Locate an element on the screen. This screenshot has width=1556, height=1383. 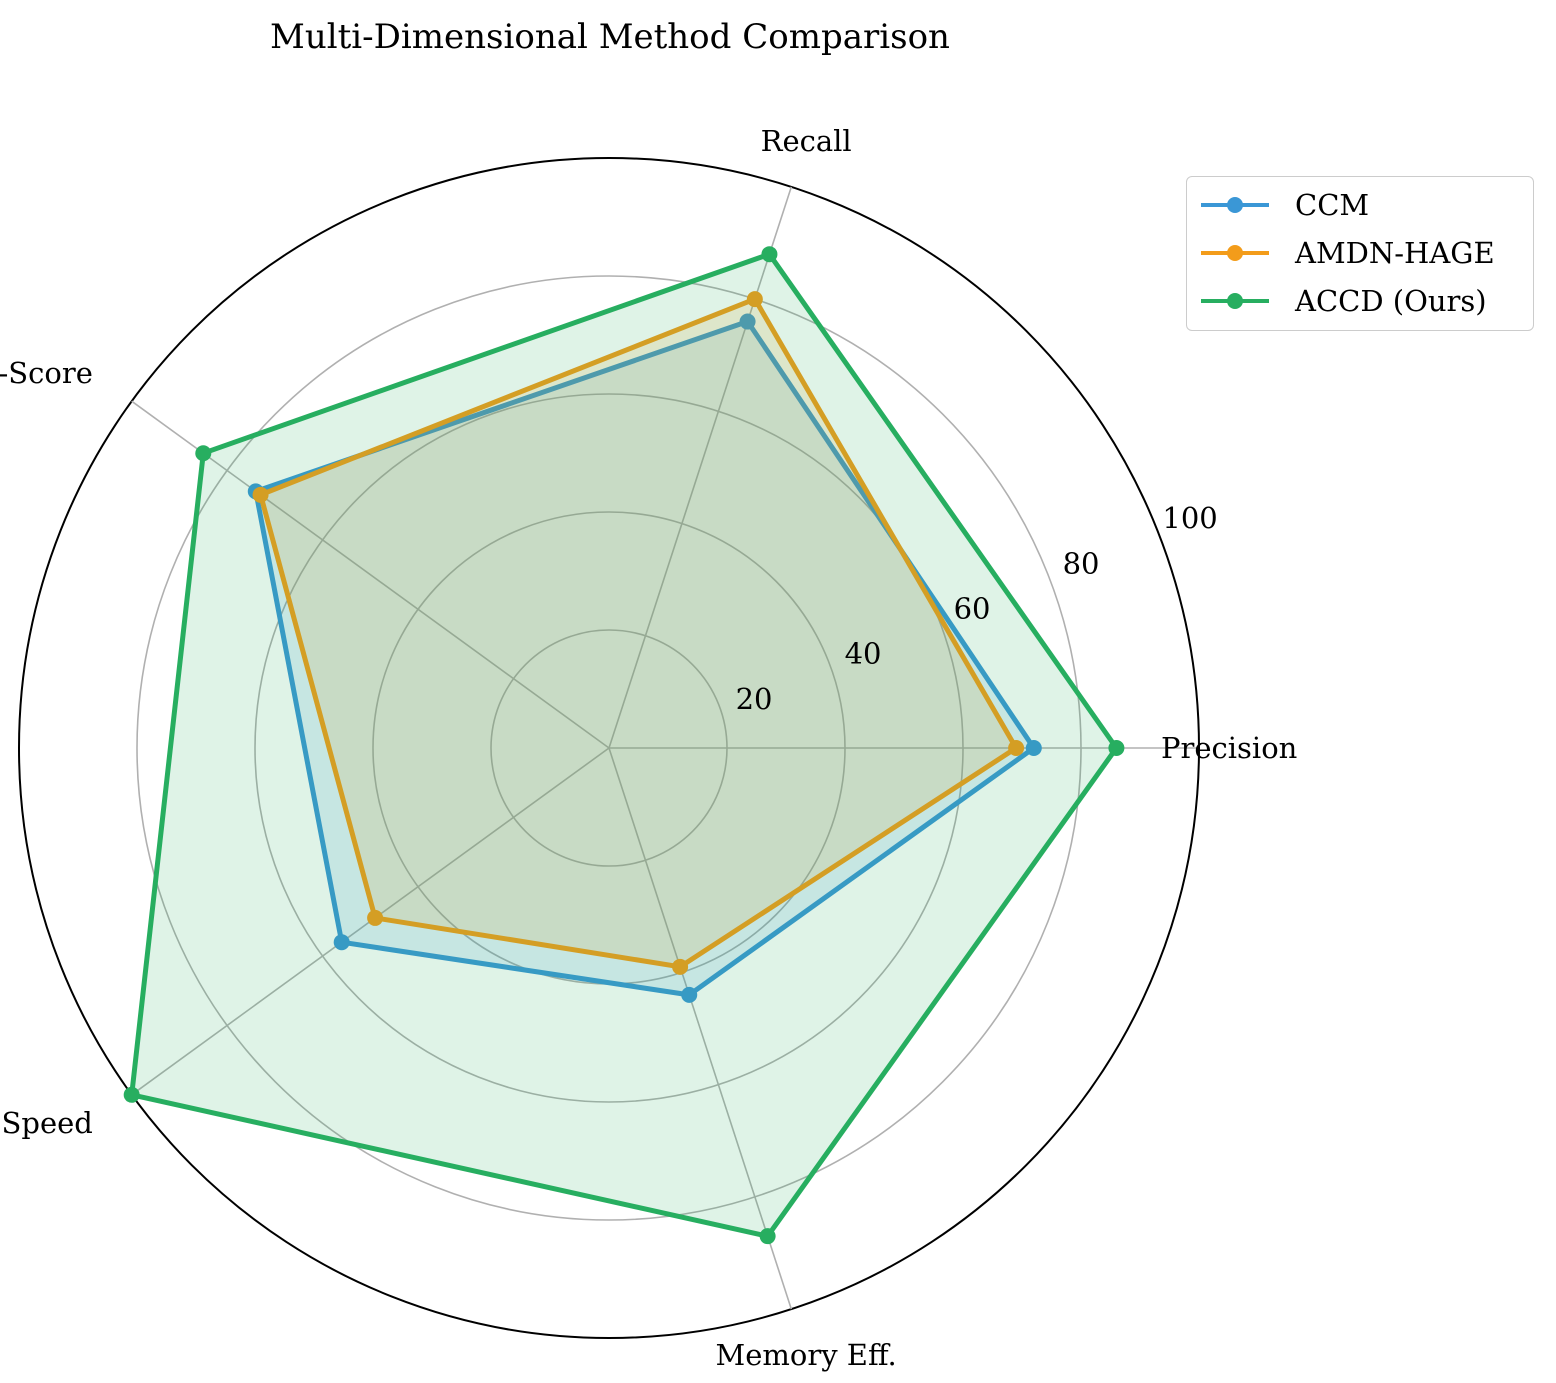
legend-label-accd: ACCD (Ours) is located at coordinates (1391, 301).